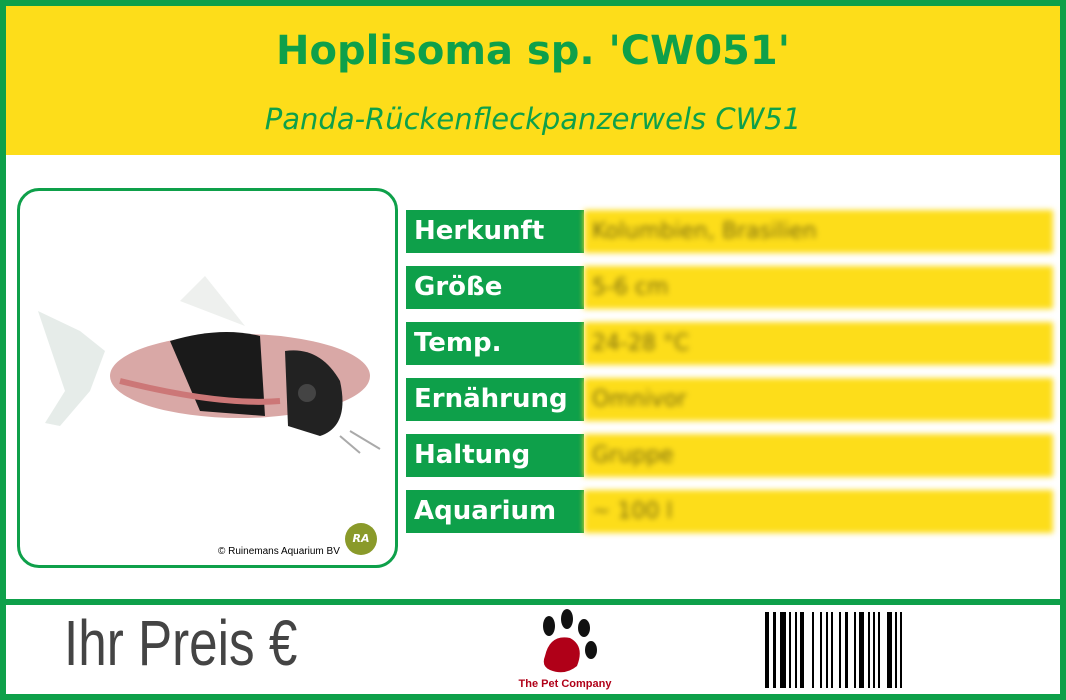  What do you see at coordinates (565, 684) in the screenshot?
I see `brand-name: The Pet Company` at bounding box center [565, 684].